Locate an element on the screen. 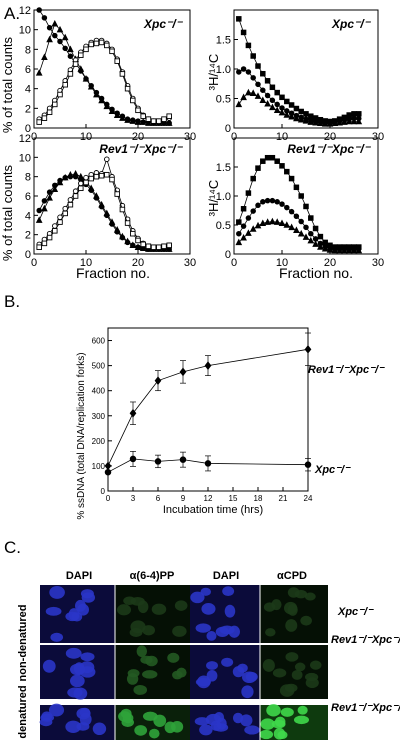 The width and height of the screenshot is (400, 741). a-bottom-left-ytick-label: 10 is located at coordinates (25, 158).